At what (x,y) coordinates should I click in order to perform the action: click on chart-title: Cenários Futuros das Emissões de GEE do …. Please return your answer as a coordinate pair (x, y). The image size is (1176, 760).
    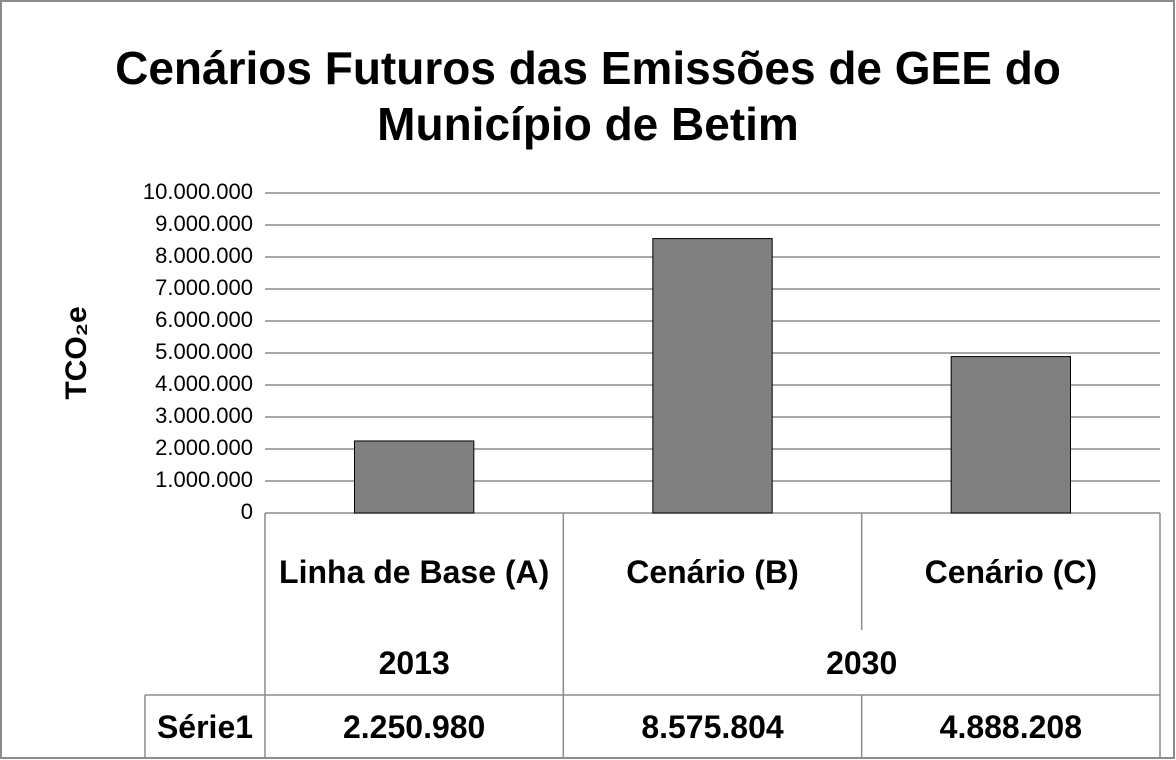
    Looking at the image, I should click on (588, 96).